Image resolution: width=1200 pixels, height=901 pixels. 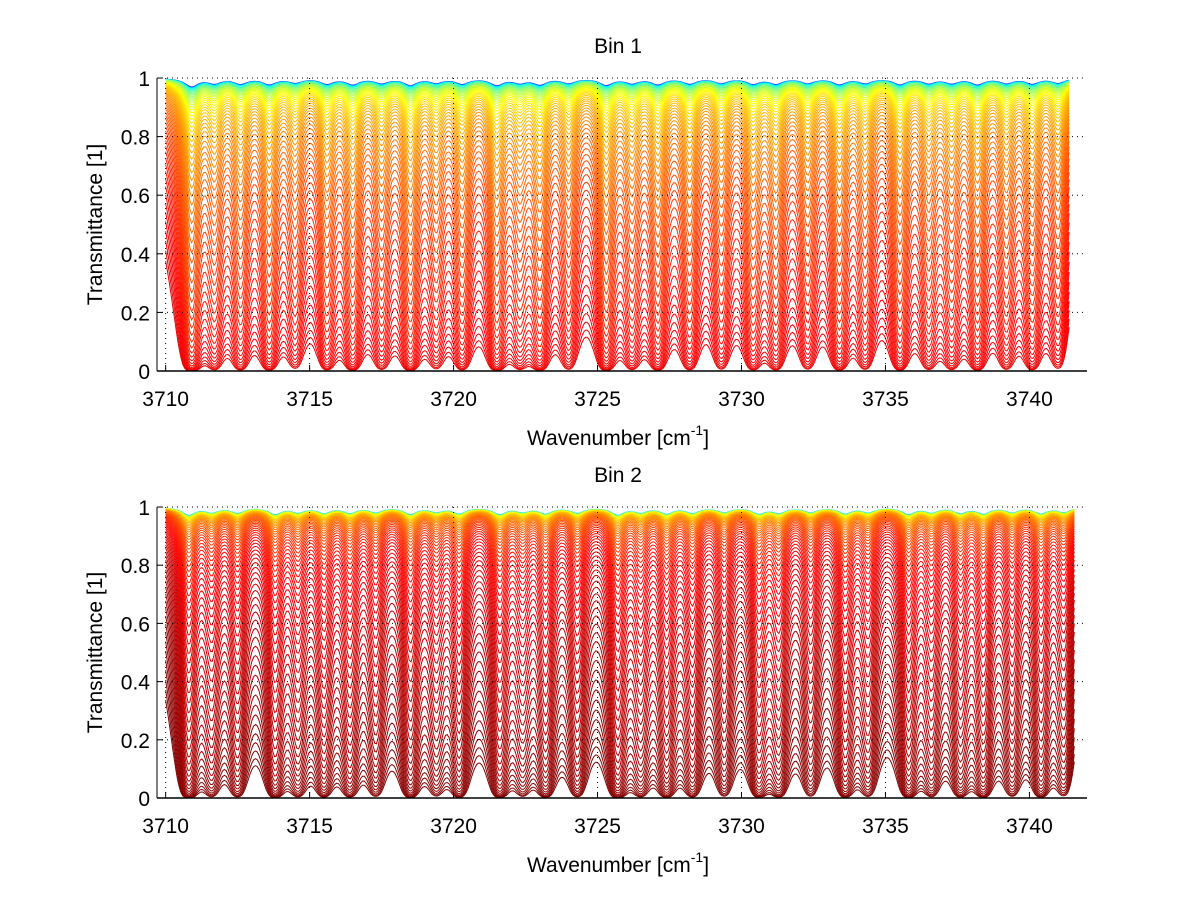 I want to click on chart-title: Bin 2, so click(x=618, y=475).